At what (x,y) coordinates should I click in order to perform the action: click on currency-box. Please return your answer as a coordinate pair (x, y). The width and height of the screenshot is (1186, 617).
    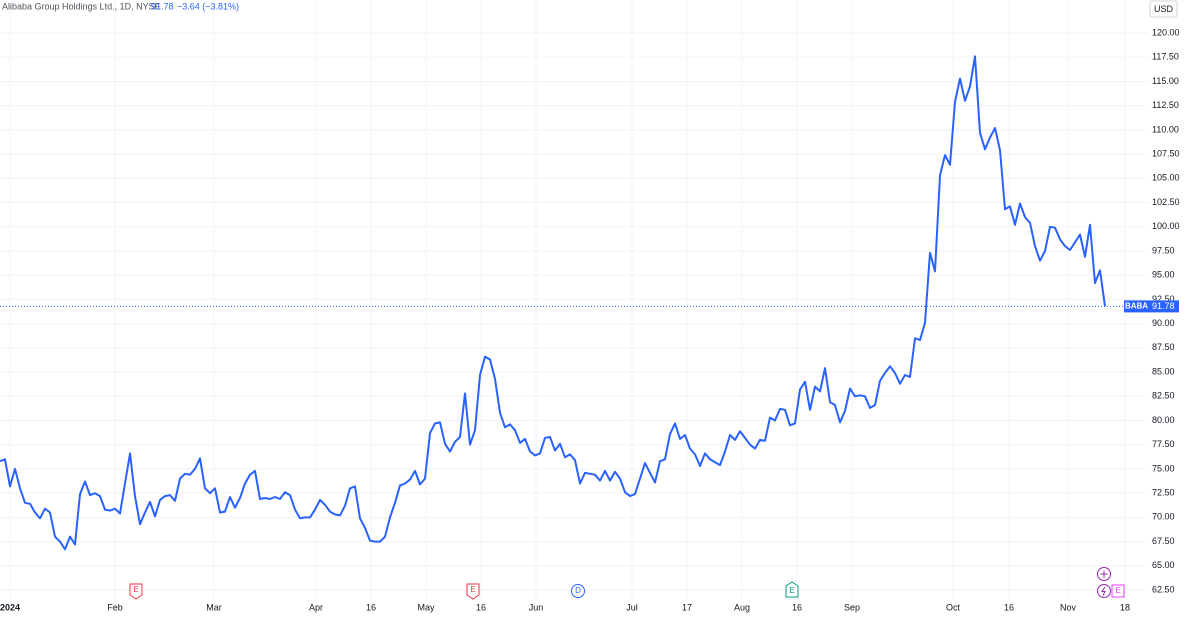
    Looking at the image, I should click on (1163, 9).